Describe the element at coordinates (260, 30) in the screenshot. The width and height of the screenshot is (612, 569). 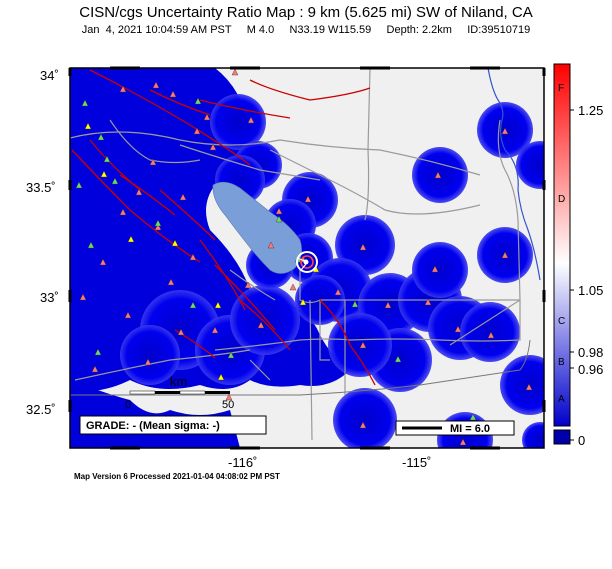
I see `event-magnitude: M 4.0` at that location.